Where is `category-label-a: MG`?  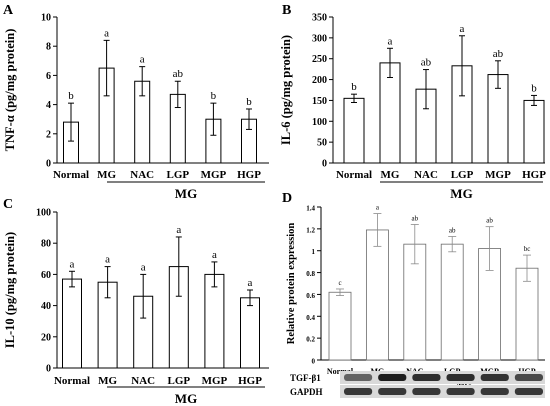 category-label-a: MG is located at coordinates (106, 175).